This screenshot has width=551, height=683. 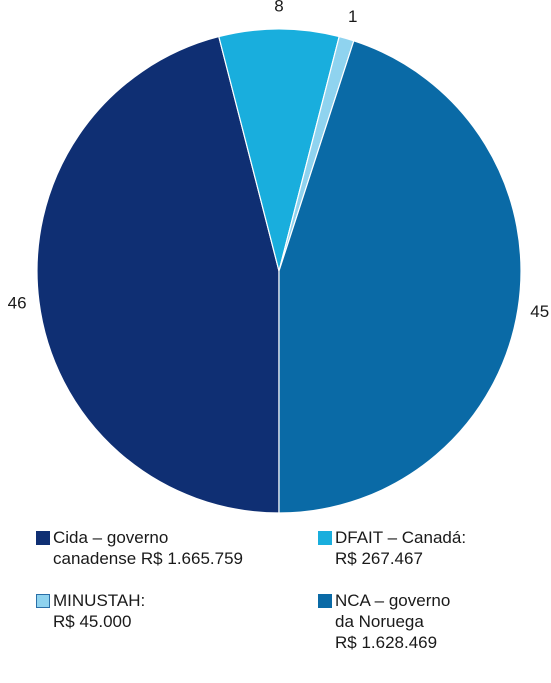 I want to click on pie-label-cida: 46, so click(x=17, y=303).